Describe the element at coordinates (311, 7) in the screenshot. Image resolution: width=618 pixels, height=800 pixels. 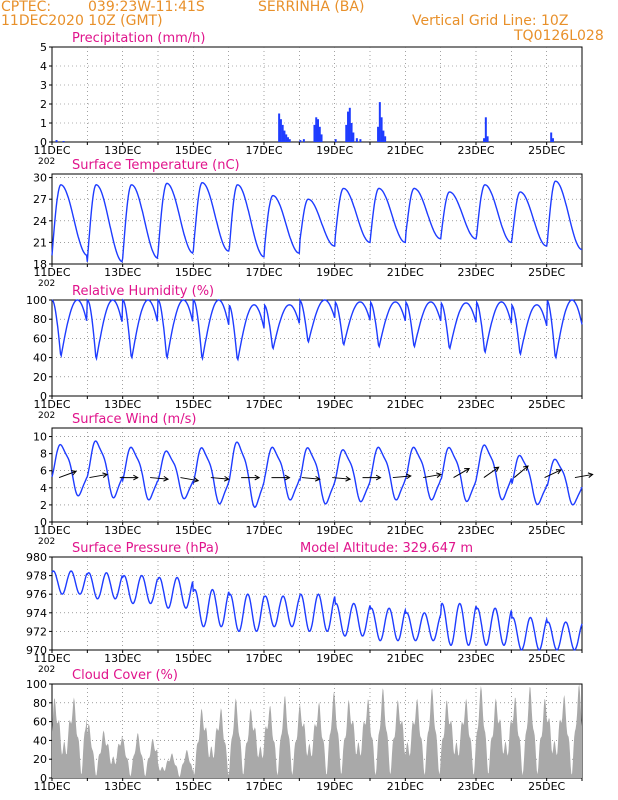
I see `header-station: SERRINHA (BA)` at that location.